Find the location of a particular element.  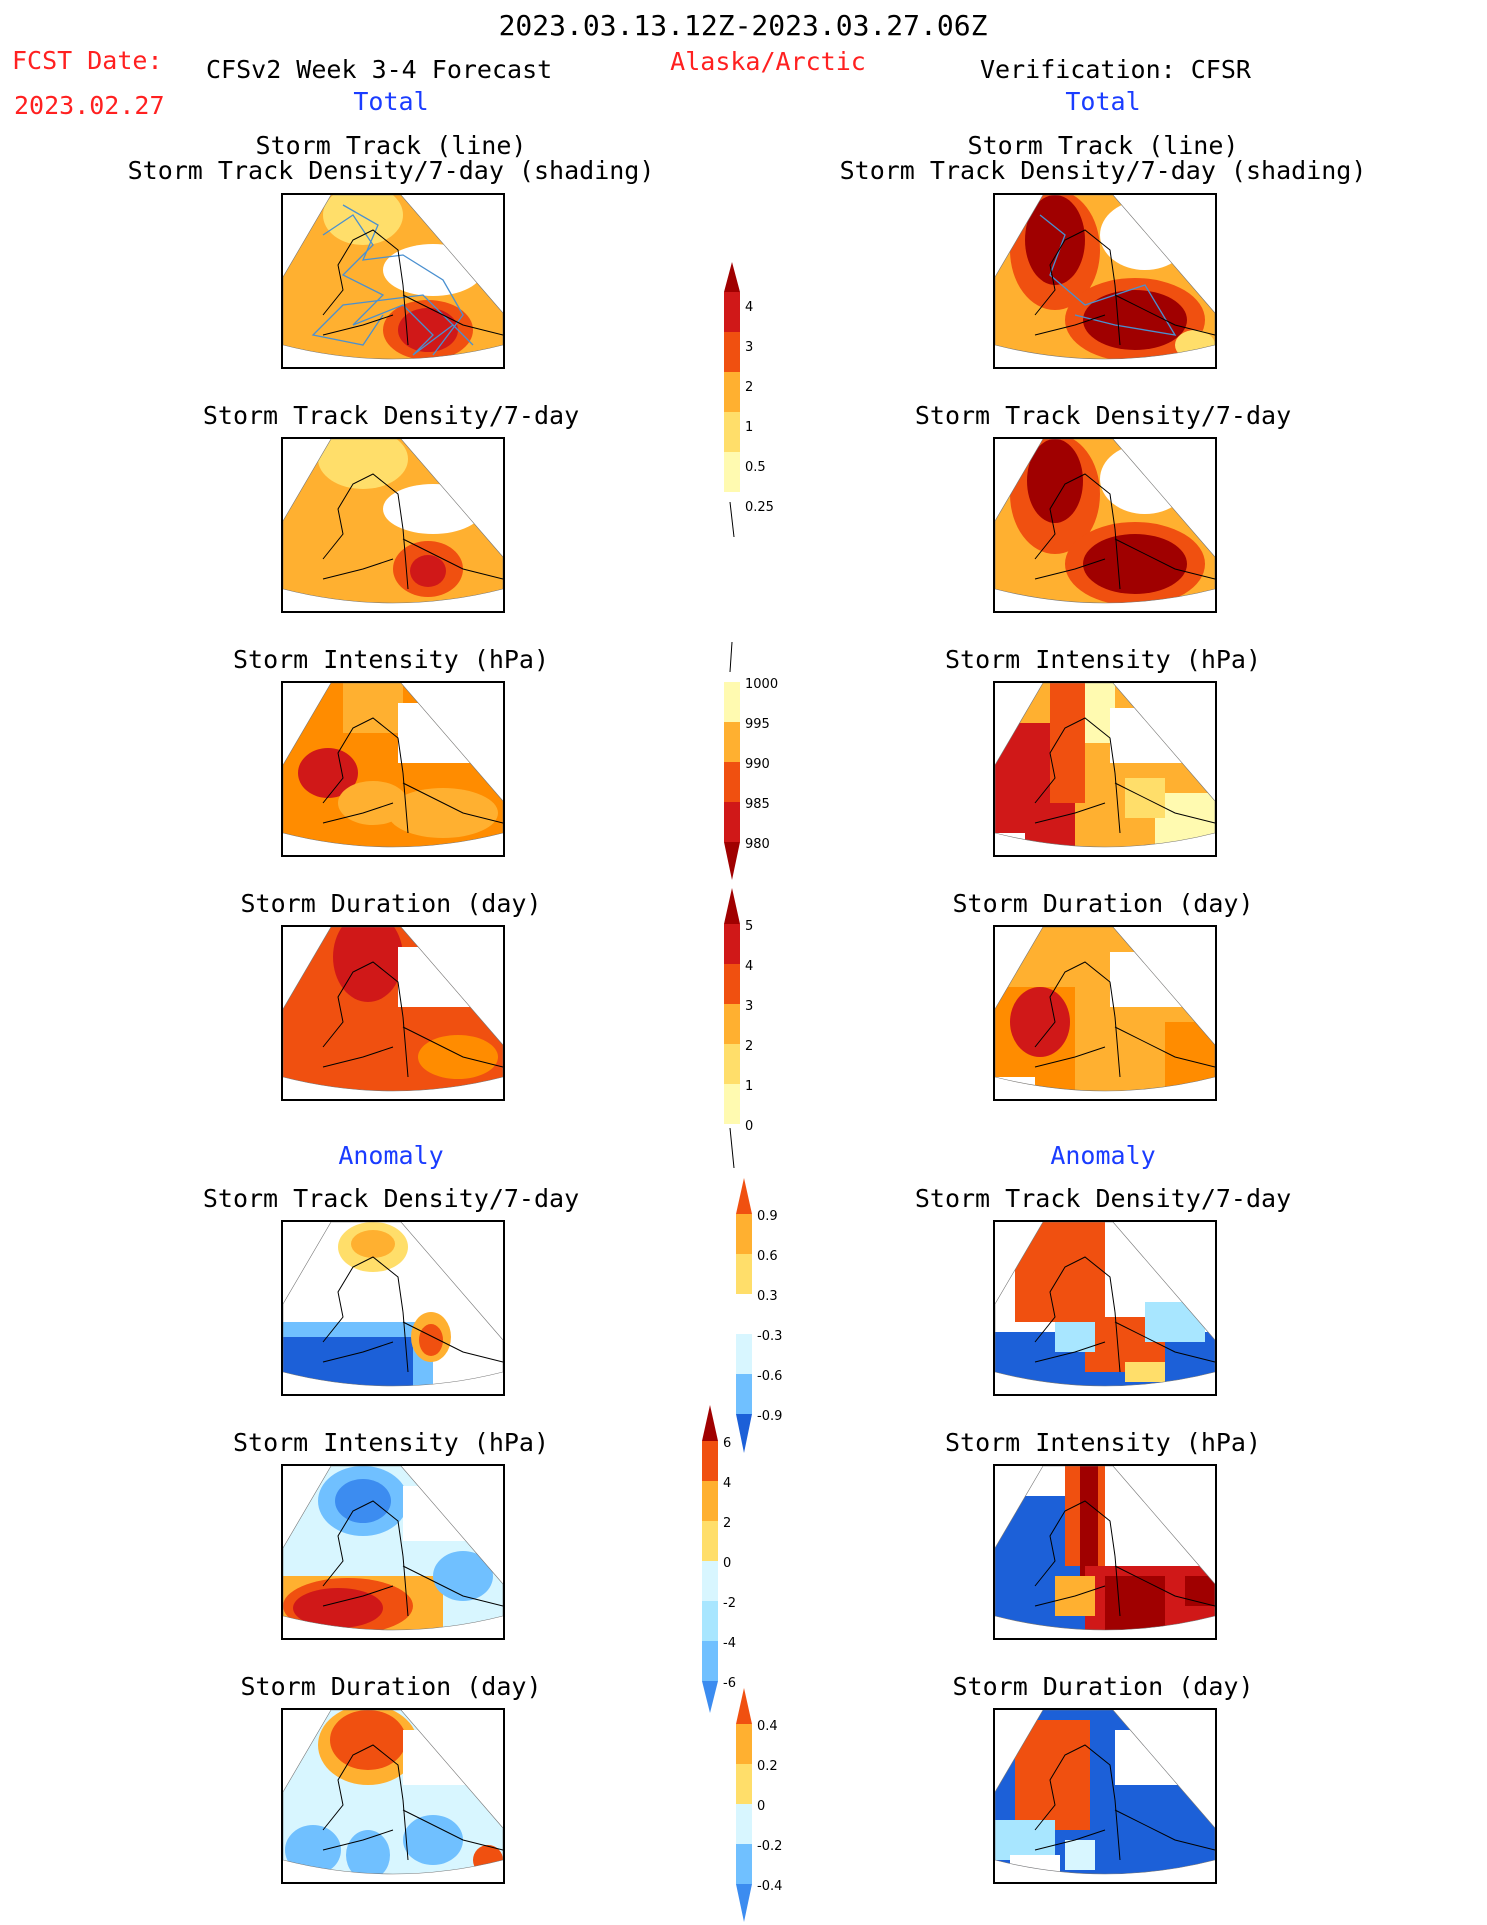

map-forecast-intensity-anomaly is located at coordinates (393, 1552).